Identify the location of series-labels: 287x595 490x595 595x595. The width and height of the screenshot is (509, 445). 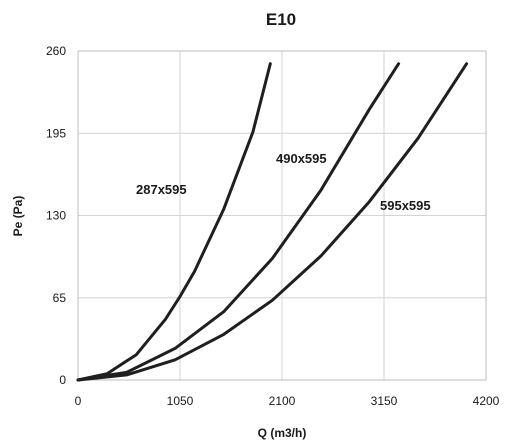
(283, 182).